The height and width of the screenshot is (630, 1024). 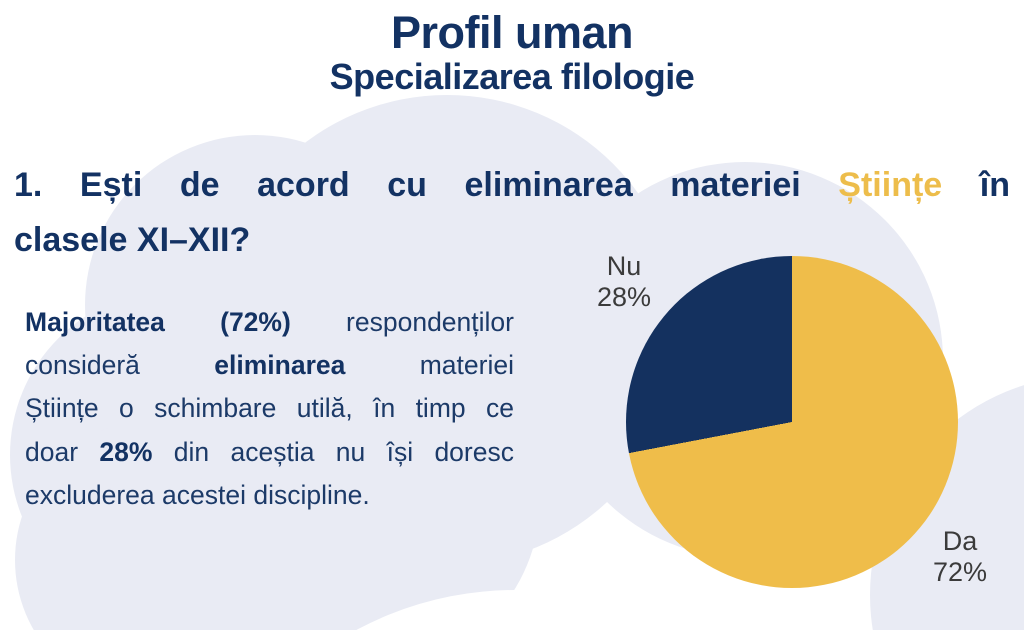 I want to click on pie-label-nu-value: 28%, so click(x=624, y=297).